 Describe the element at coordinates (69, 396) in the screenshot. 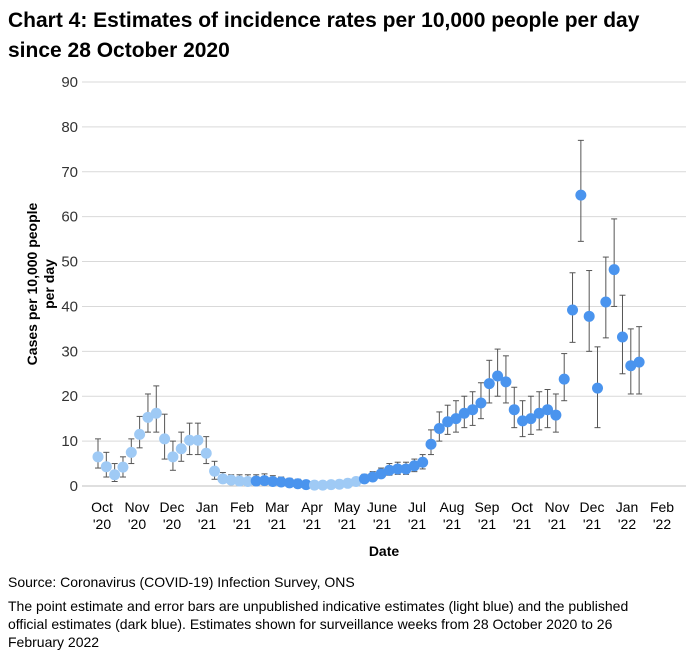

I see `y-tick-label: 20` at that location.